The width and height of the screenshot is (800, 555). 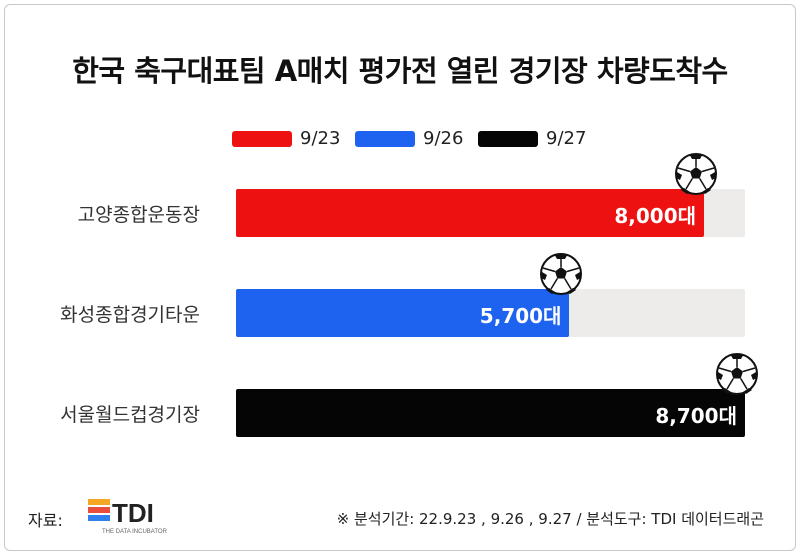 I want to click on bar-track-1: 8,000대, so click(x=490, y=213).